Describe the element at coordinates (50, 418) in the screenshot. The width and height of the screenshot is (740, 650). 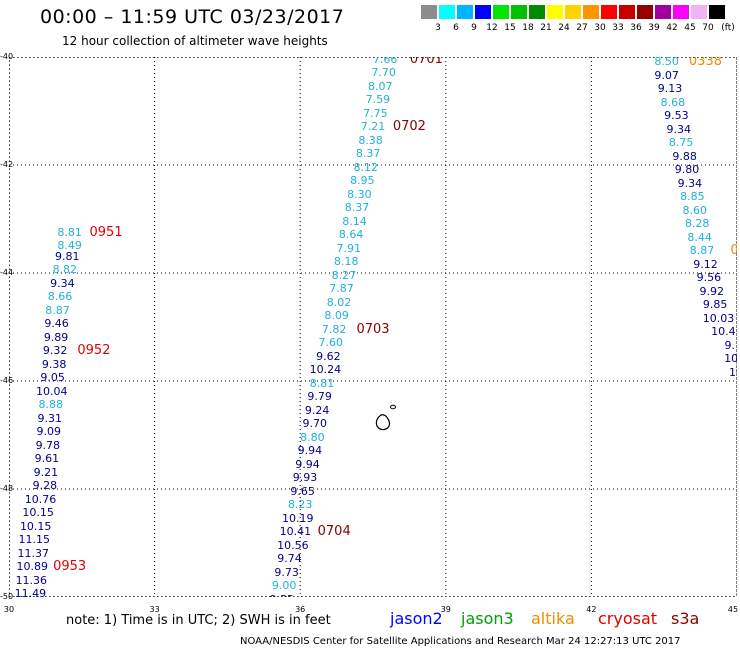
I see `wave-height-reading: 9.31` at that location.